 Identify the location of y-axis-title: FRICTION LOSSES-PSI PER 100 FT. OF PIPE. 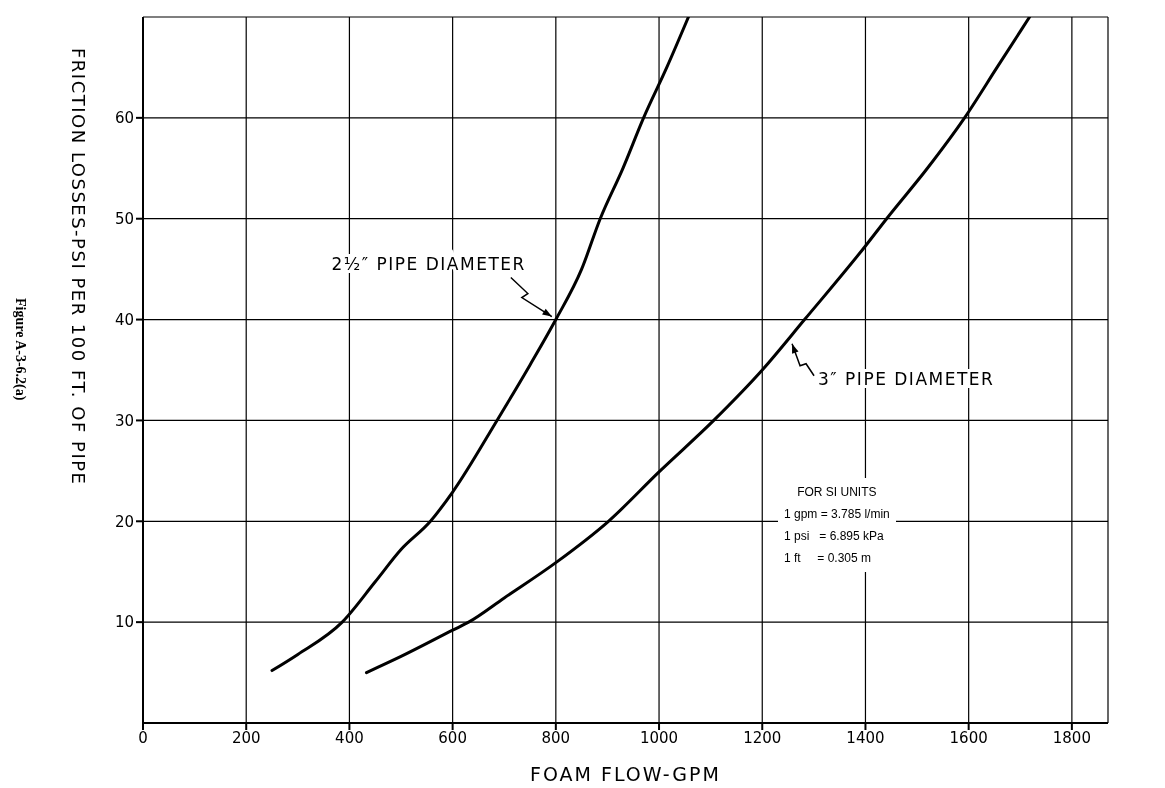
(78, 268).